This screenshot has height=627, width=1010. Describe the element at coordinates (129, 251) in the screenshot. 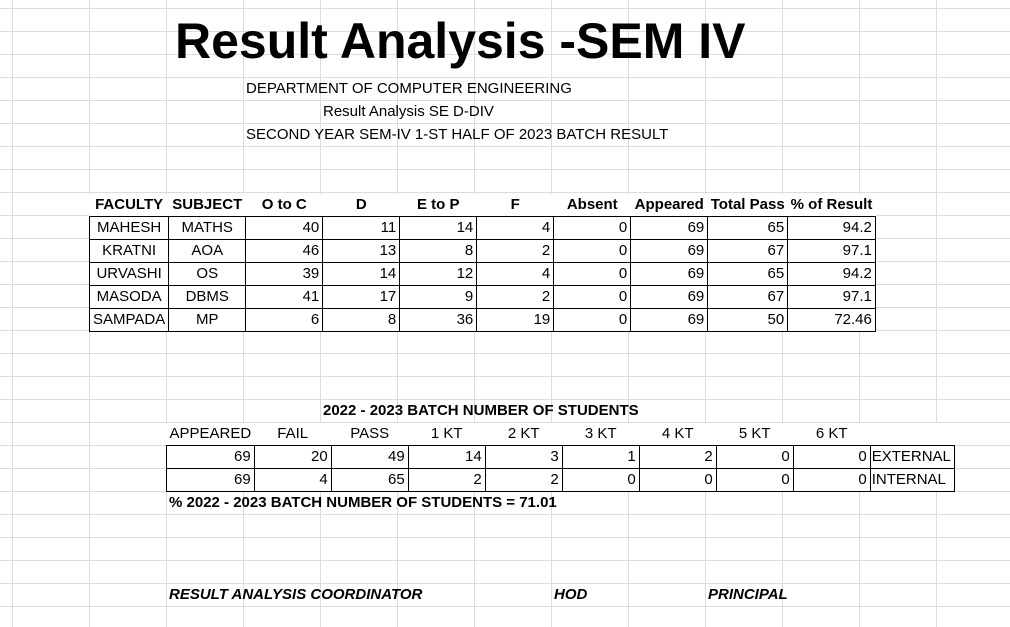

I see `result-cell: KRATNI` at that location.